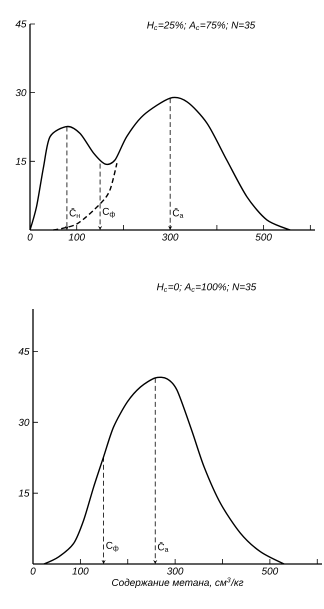 The height and width of the screenshot is (609, 324). Describe the element at coordinates (206, 287) in the screenshot. I see `chart-title: H$_{c}$=0; A$_{c}$=100%; N=35` at that location.